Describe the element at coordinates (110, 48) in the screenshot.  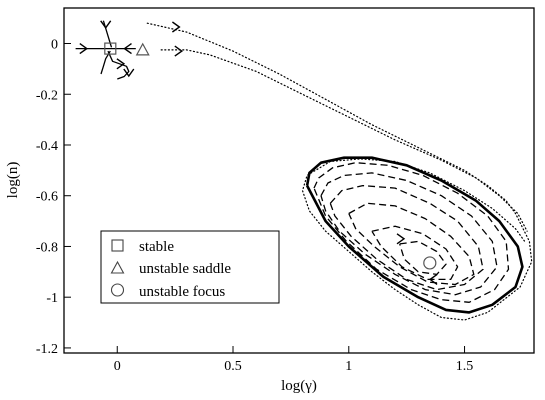
I see `fixed-point-stable` at that location.